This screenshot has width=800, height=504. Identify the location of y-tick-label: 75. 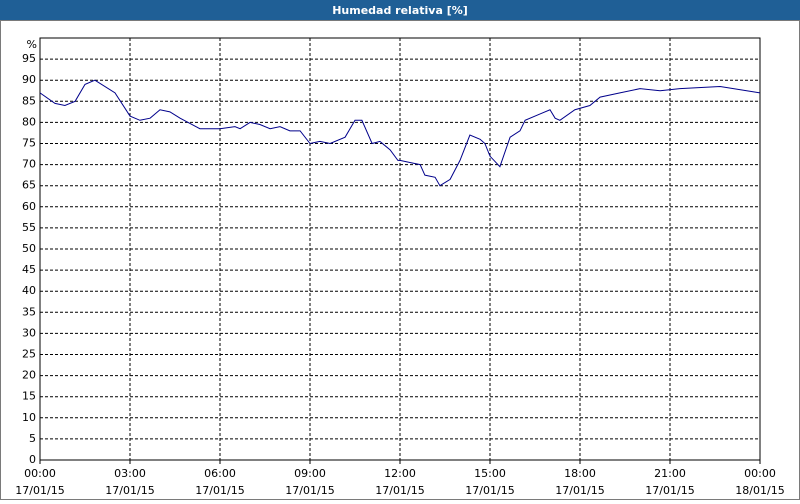
(29, 143).